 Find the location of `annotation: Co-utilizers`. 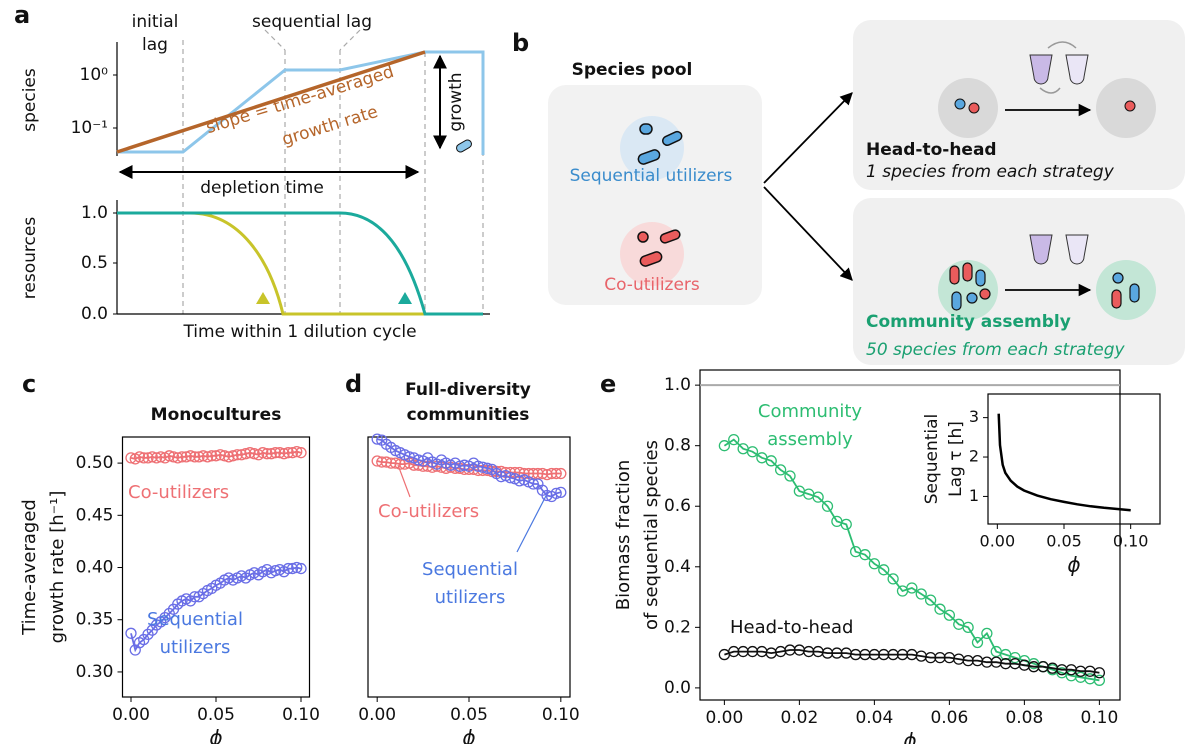

annotation: Co-utilizers is located at coordinates (178, 492).